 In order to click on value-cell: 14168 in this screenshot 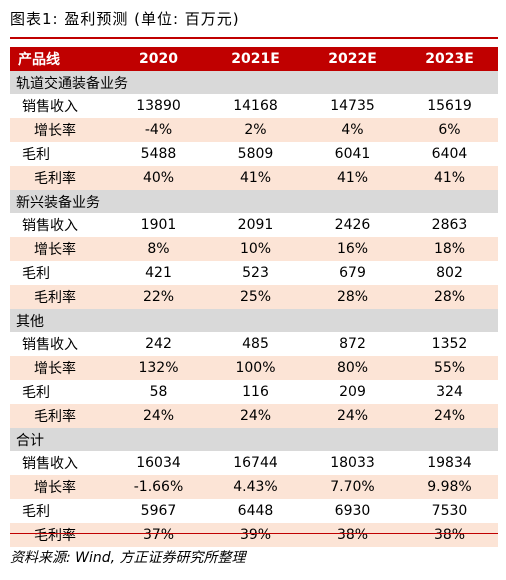, I will do `click(255, 106)`.